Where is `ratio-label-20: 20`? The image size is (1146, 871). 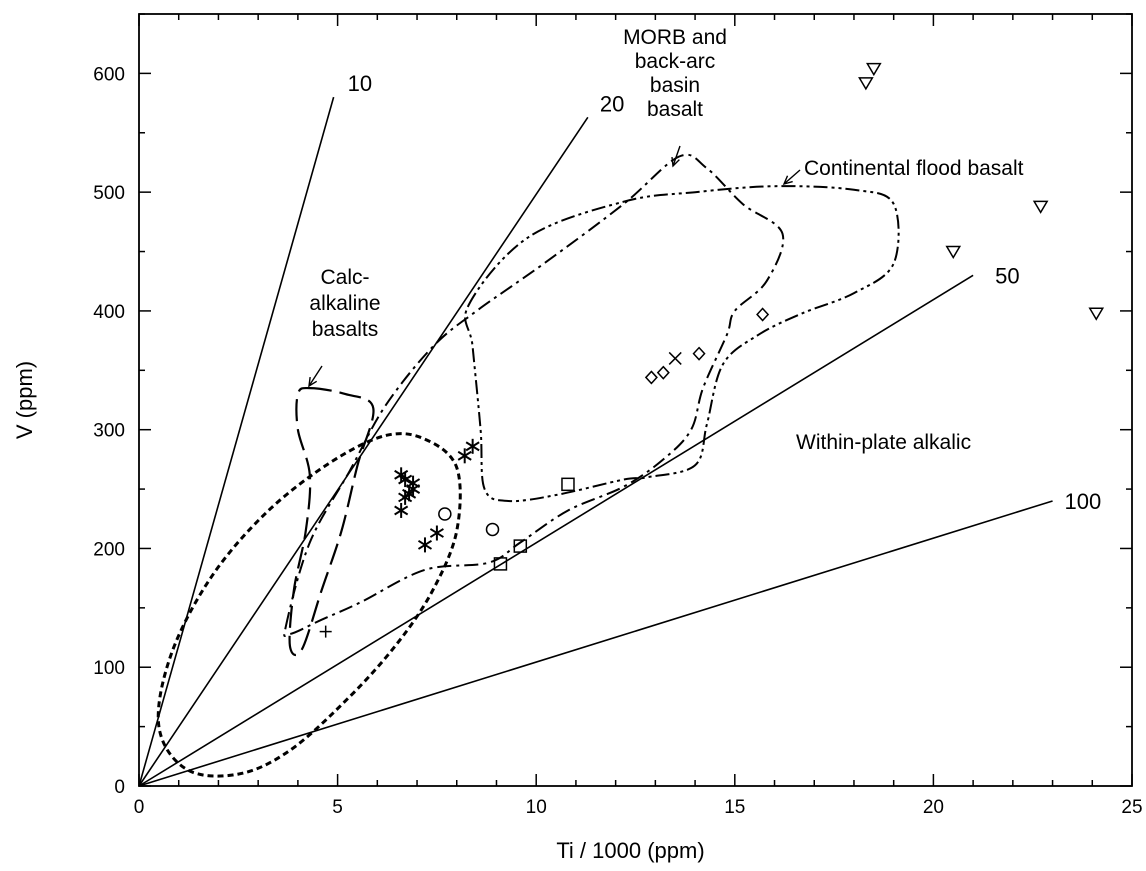 ratio-label-20: 20 is located at coordinates (612, 103).